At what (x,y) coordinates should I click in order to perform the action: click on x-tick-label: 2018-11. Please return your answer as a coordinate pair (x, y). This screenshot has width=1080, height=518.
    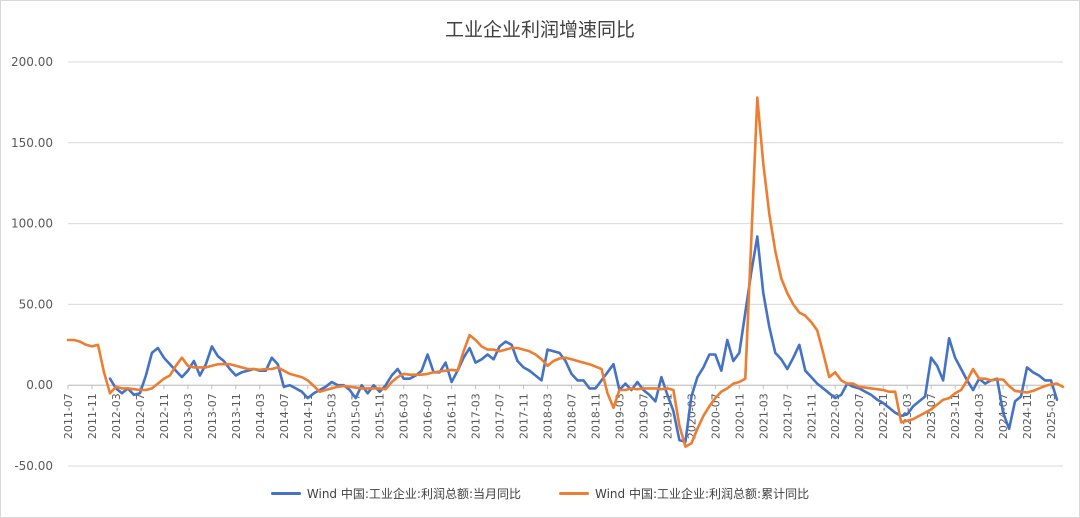
    Looking at the image, I should click on (595, 416).